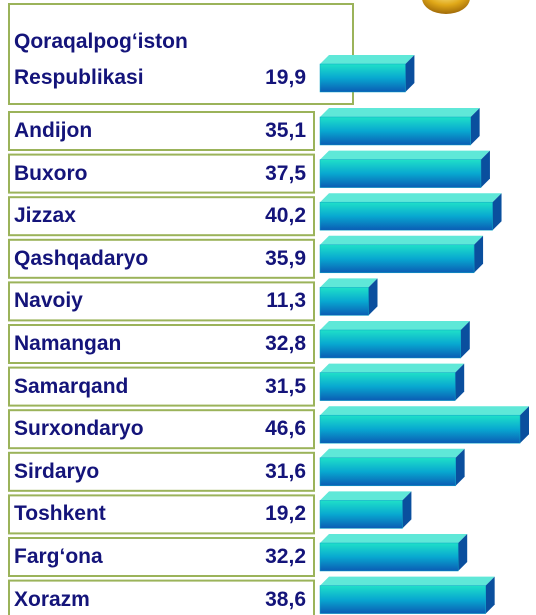 This screenshot has width=536, height=615. What do you see at coordinates (52, 599) in the screenshot?
I see `category-label: Xorazm` at bounding box center [52, 599].